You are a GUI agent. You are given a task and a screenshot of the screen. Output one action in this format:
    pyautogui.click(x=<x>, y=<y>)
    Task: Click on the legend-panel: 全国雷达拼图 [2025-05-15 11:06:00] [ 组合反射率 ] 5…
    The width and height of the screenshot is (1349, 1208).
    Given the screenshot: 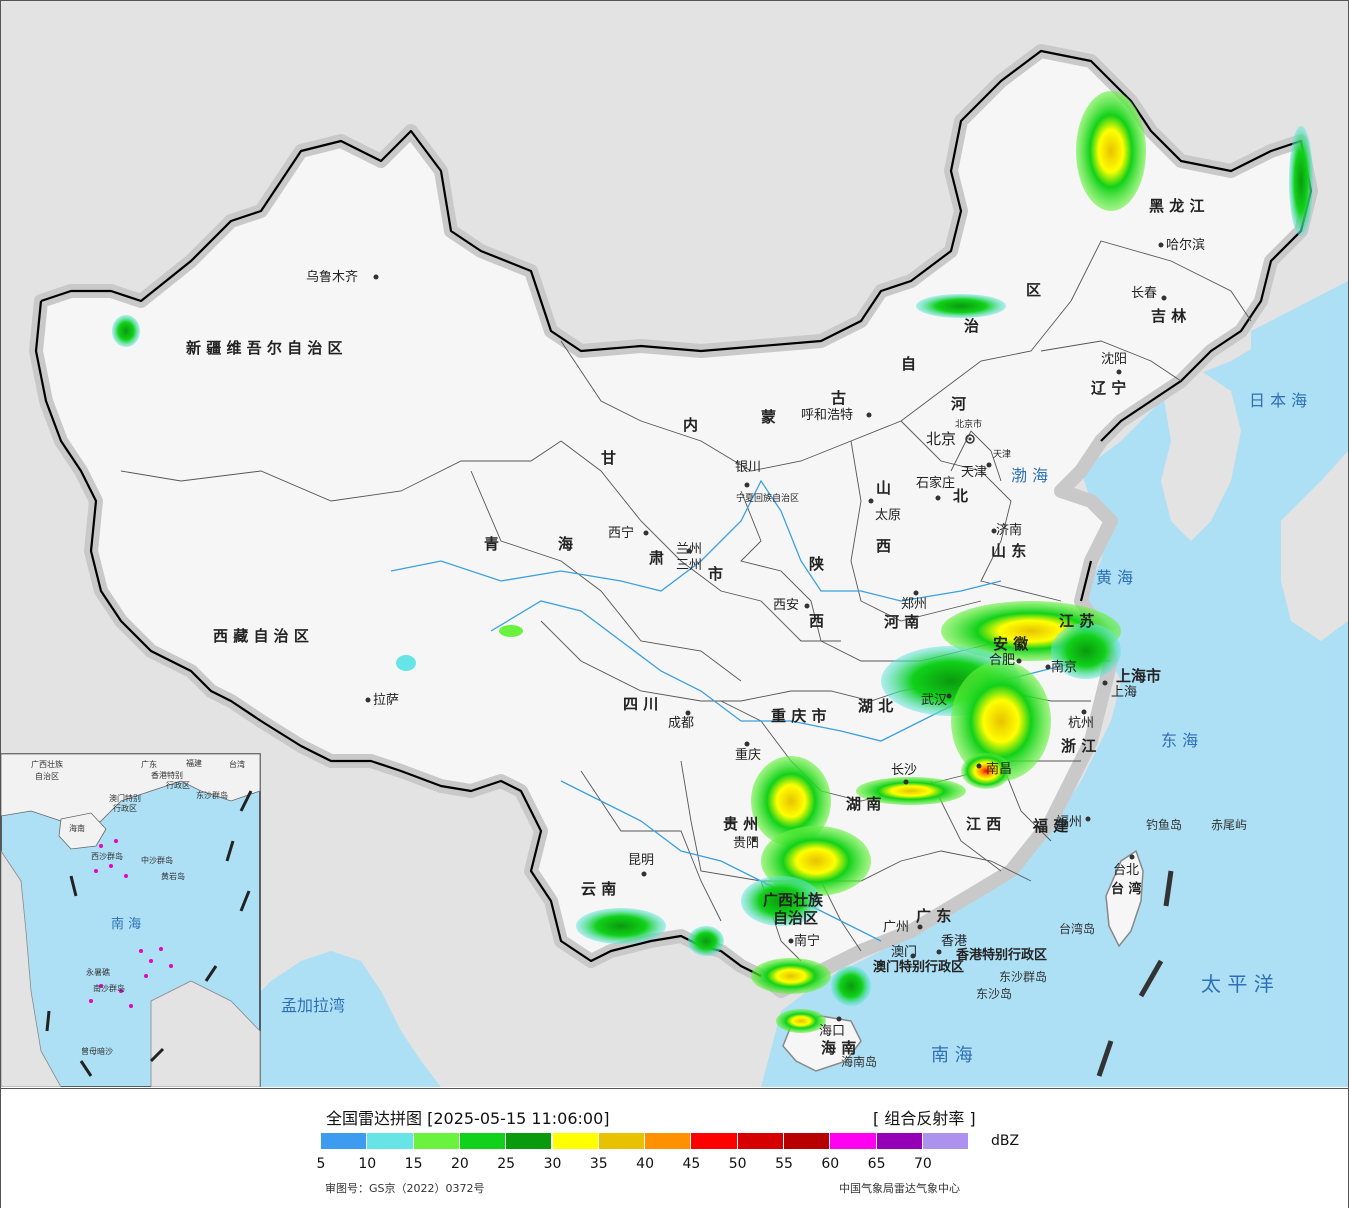 What is the action you would take?
    pyautogui.click(x=674, y=1148)
    